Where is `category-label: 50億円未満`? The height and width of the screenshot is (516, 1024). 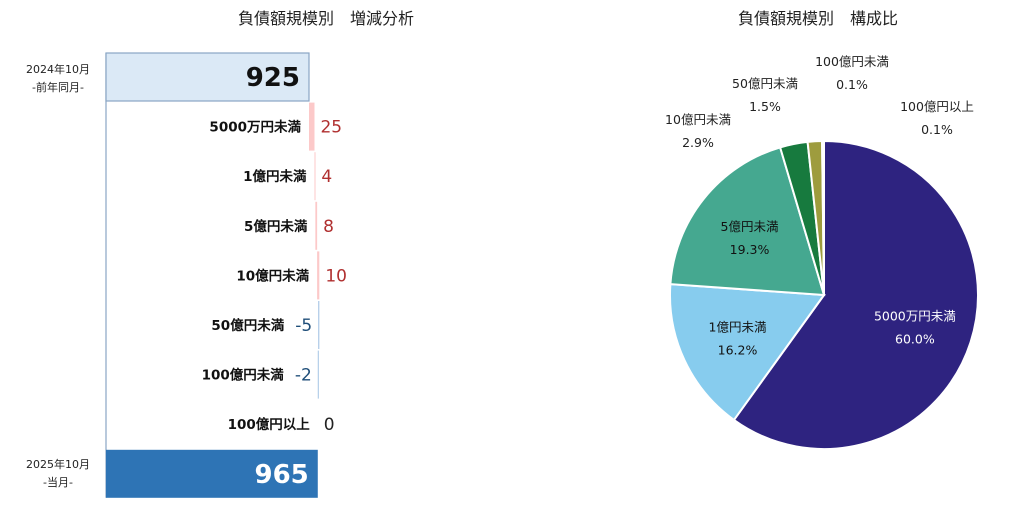 category-label: 50億円未満 is located at coordinates (247, 325).